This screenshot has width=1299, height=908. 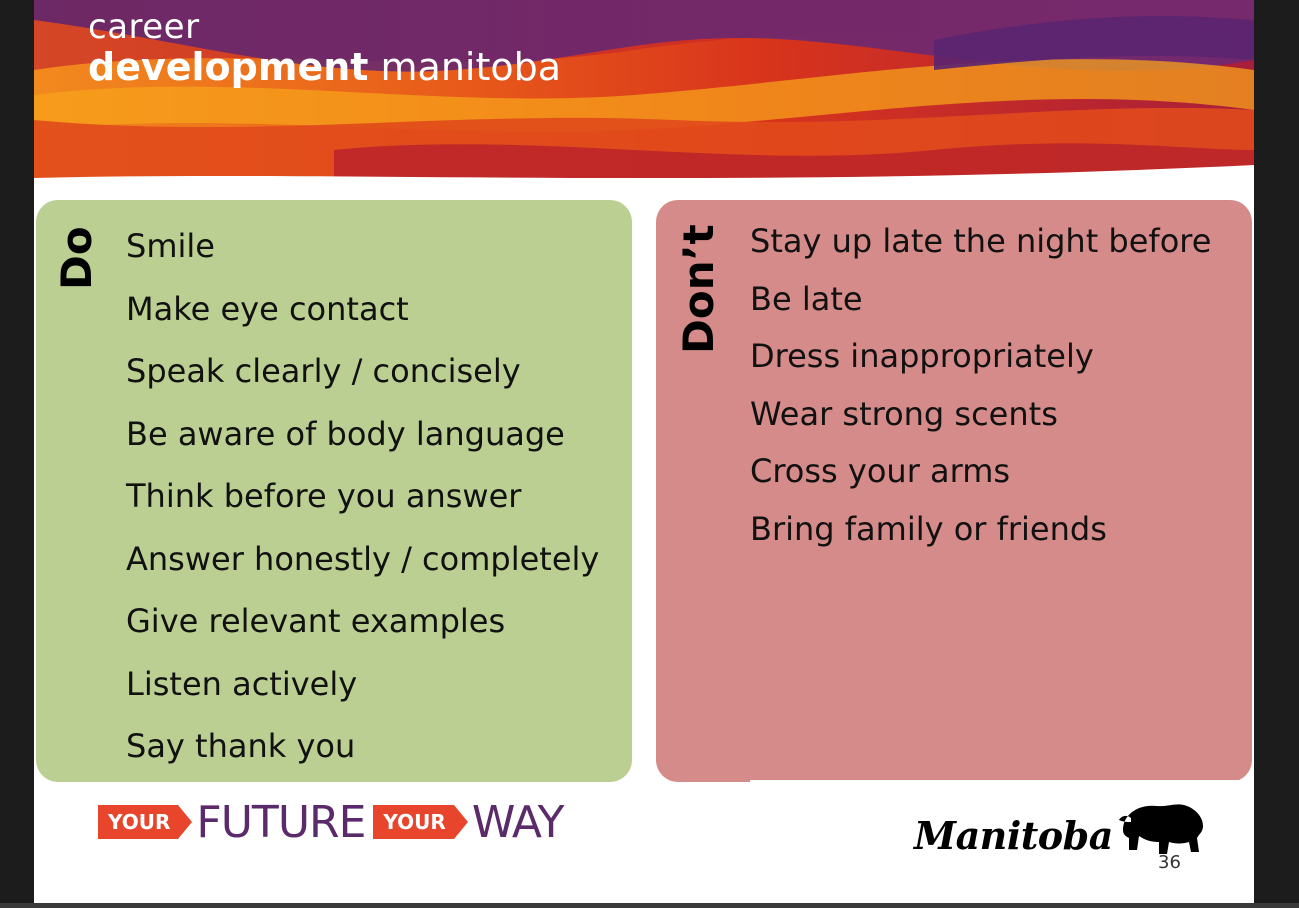 I want to click on divider-line, so click(x=996, y=783).